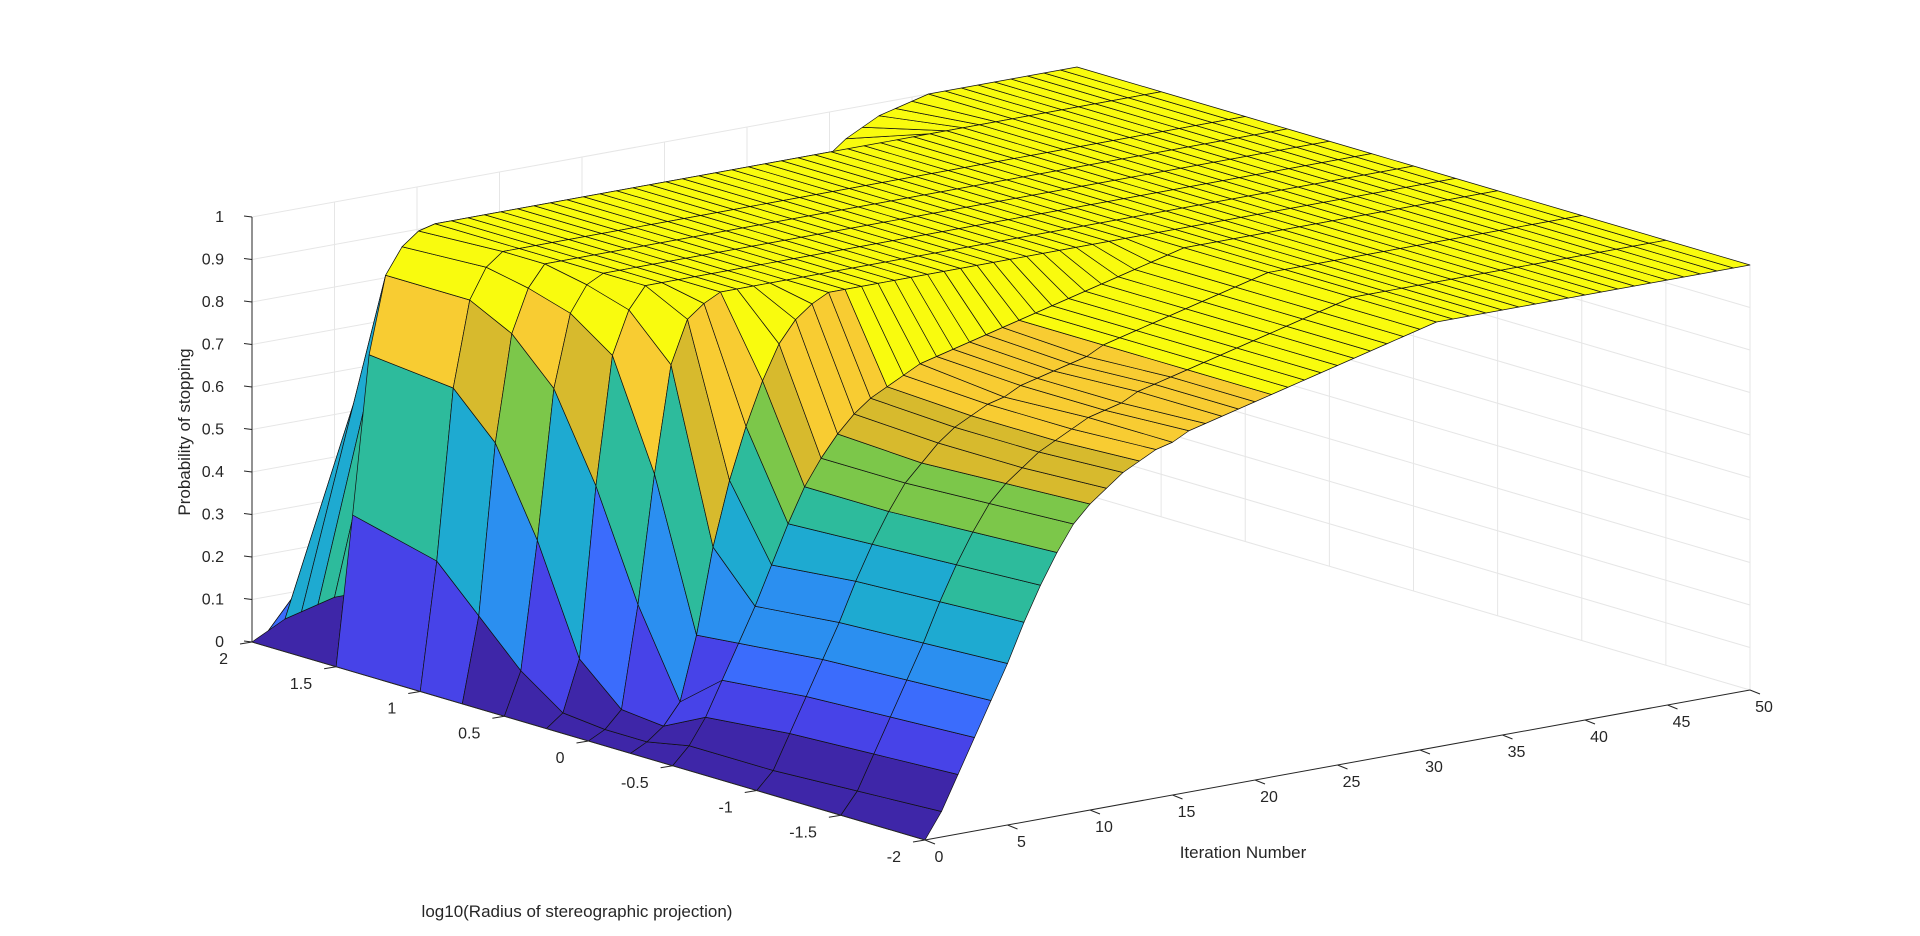 The height and width of the screenshot is (936, 1920). I want to click on x-tick-label: 20, so click(1269, 797).